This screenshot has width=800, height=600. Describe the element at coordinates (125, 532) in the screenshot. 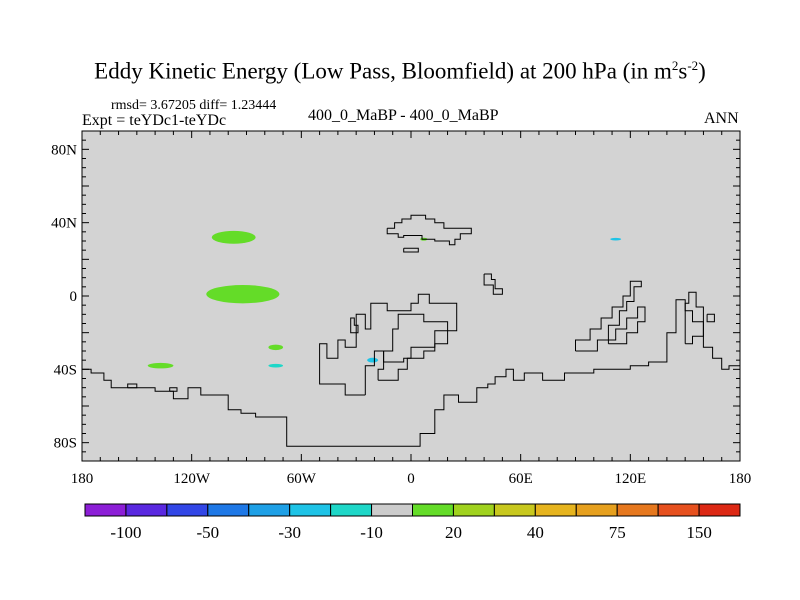

I see `colorbar-label: -100` at that location.